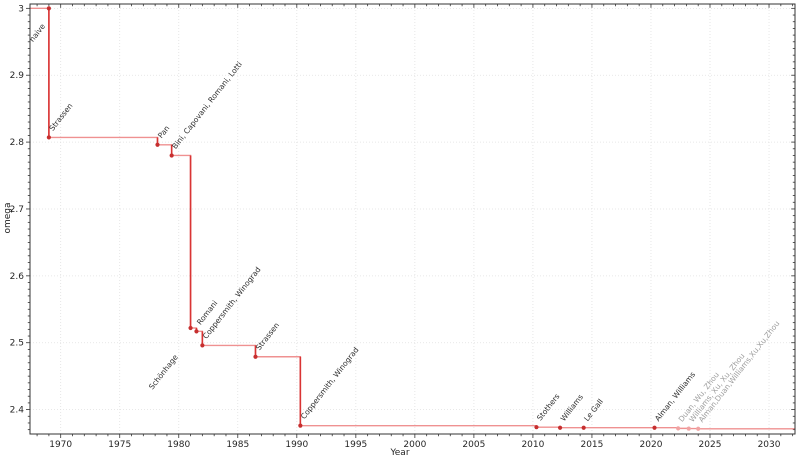  What do you see at coordinates (400, 453) in the screenshot?
I see `x-axis-title: Year` at bounding box center [400, 453].